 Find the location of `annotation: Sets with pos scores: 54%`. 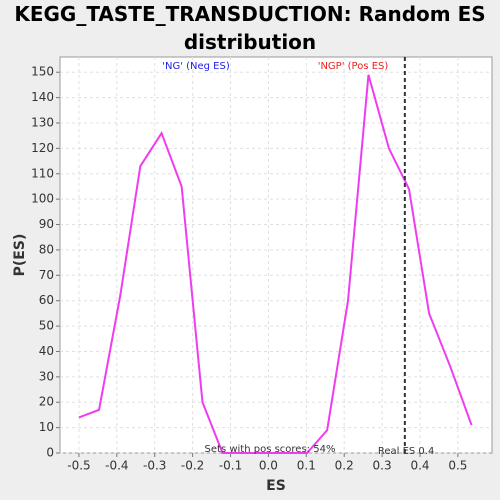

annotation: Sets with pos scores: 54% is located at coordinates (270, 449).